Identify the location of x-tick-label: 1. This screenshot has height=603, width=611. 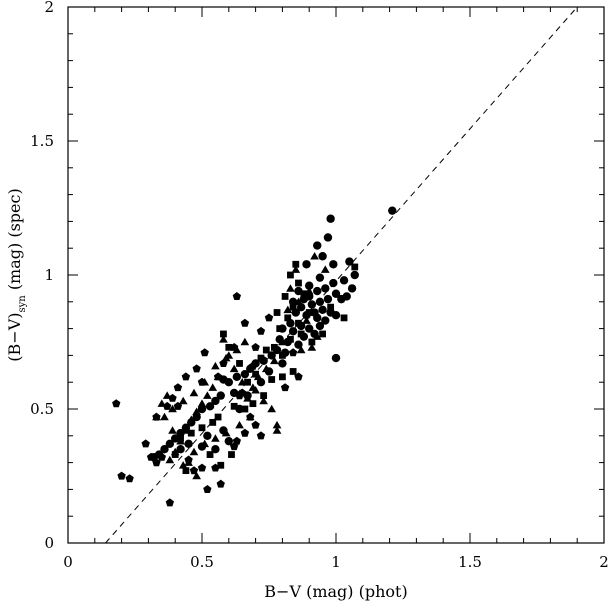
(336, 562).